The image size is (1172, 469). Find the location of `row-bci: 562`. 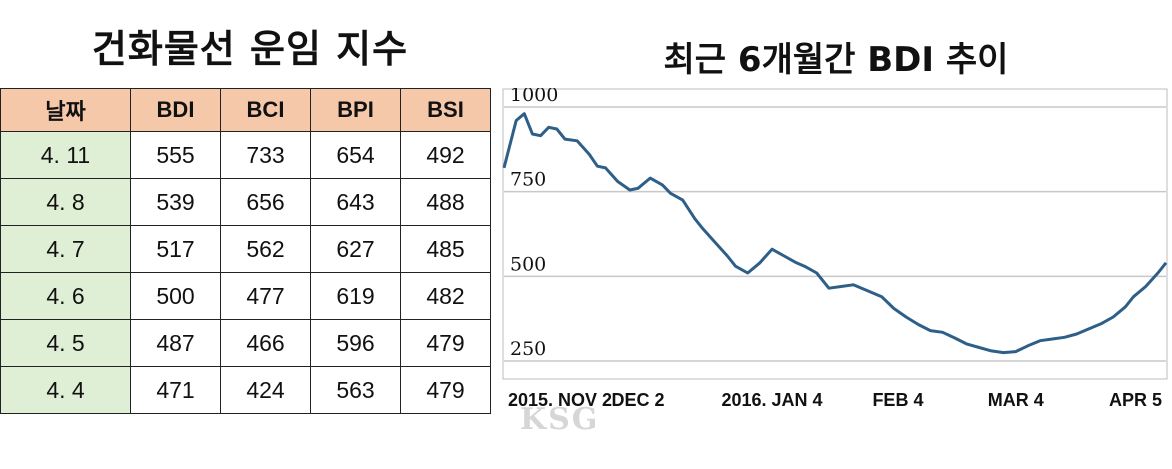

row-bci: 562 is located at coordinates (265, 249).